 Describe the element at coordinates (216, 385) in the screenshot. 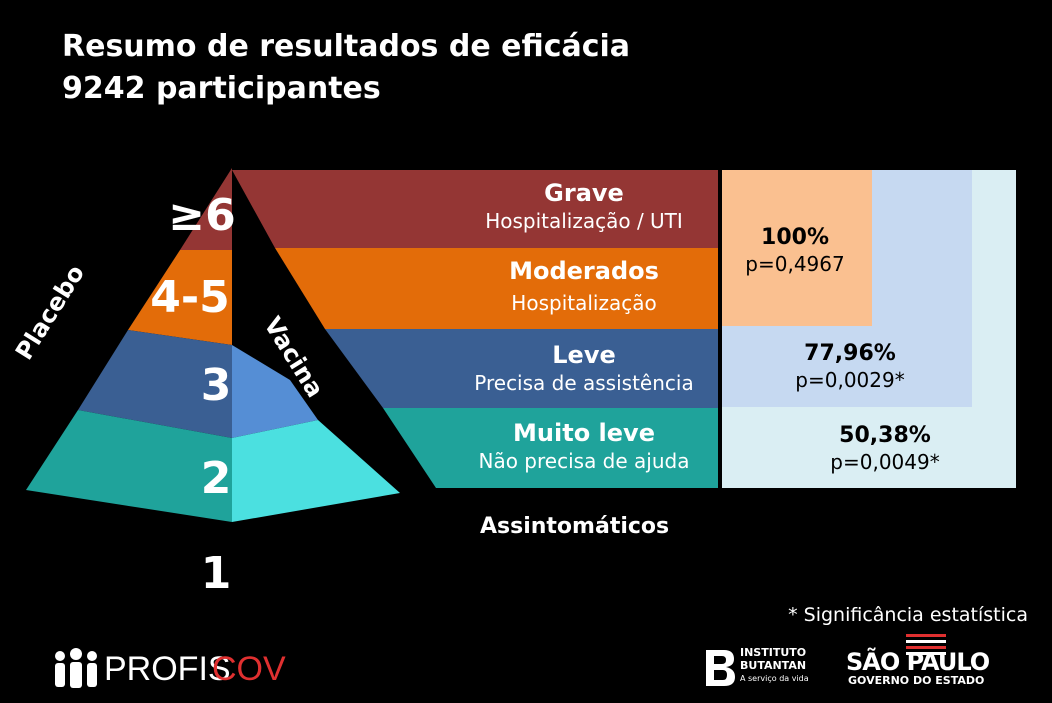

I see `level-3: 3` at that location.